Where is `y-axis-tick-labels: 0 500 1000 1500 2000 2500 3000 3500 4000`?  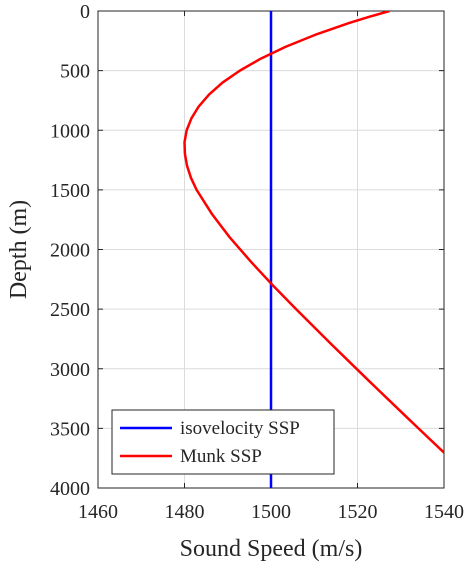
y-axis-tick-labels: 0 500 1000 1500 2000 2500 3000 3500 4000 is located at coordinates (70, 250).